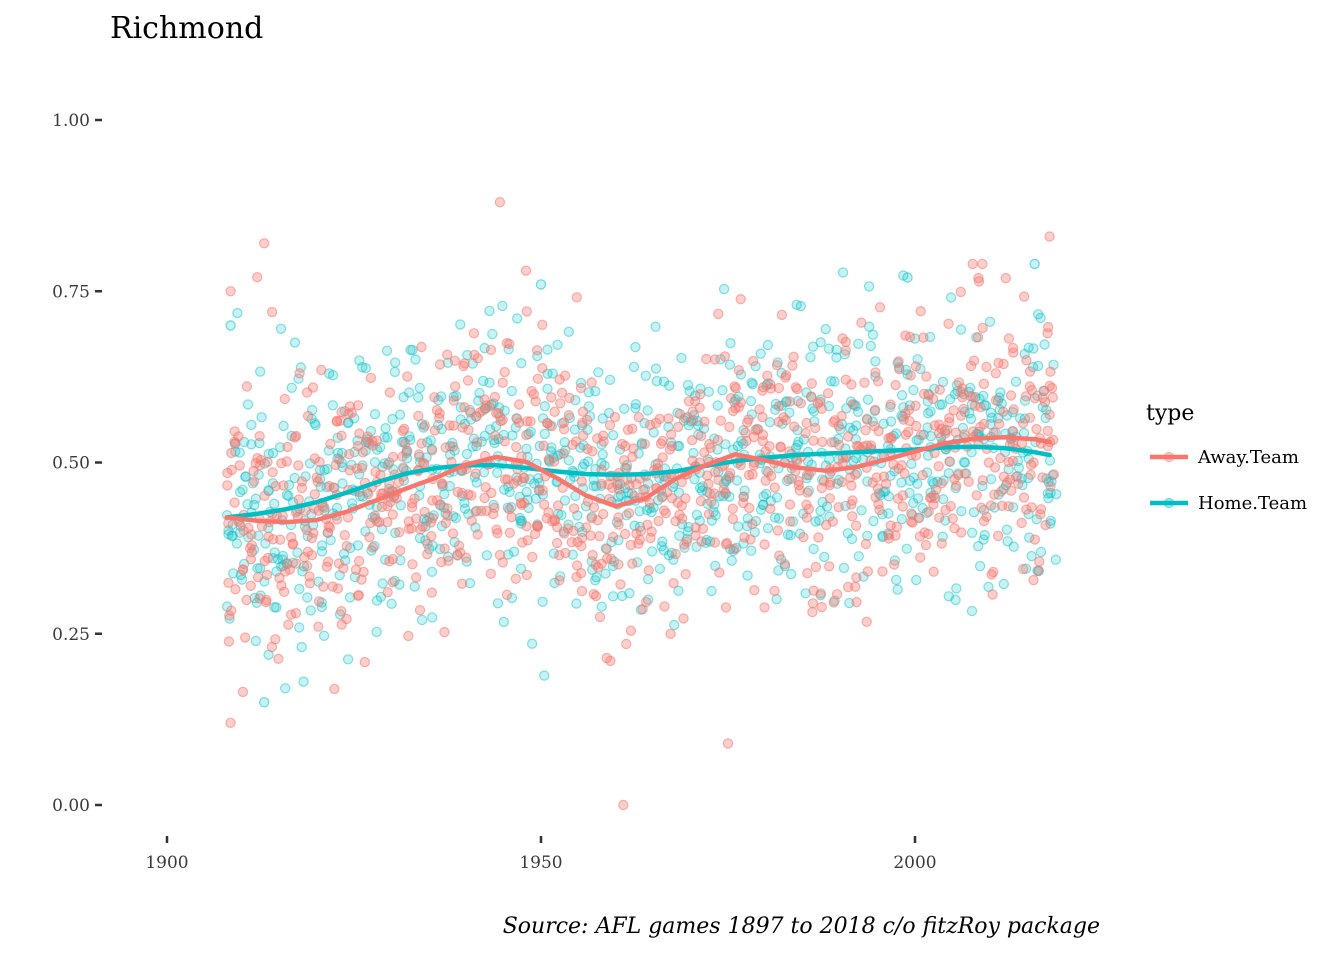  I want to click on legend-key-point, so click(1169, 503).